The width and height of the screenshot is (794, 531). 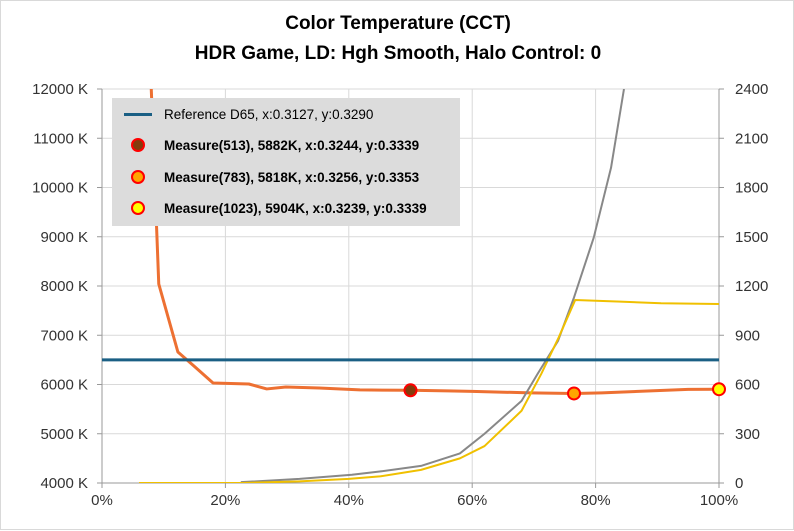 What do you see at coordinates (751, 188) in the screenshot?
I see `y2-tick-label: 1800` at bounding box center [751, 188].